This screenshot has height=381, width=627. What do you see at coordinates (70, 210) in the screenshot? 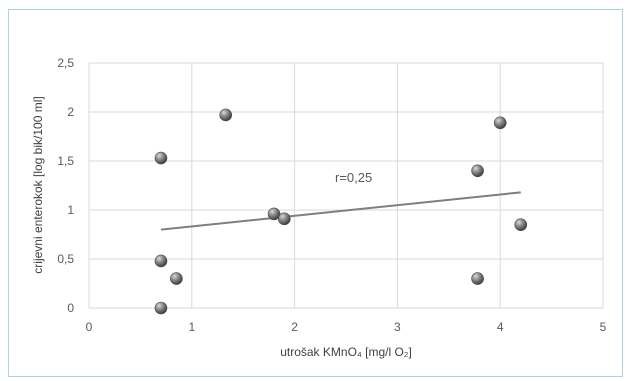
I see `y-tick-label: 1` at bounding box center [70, 210].